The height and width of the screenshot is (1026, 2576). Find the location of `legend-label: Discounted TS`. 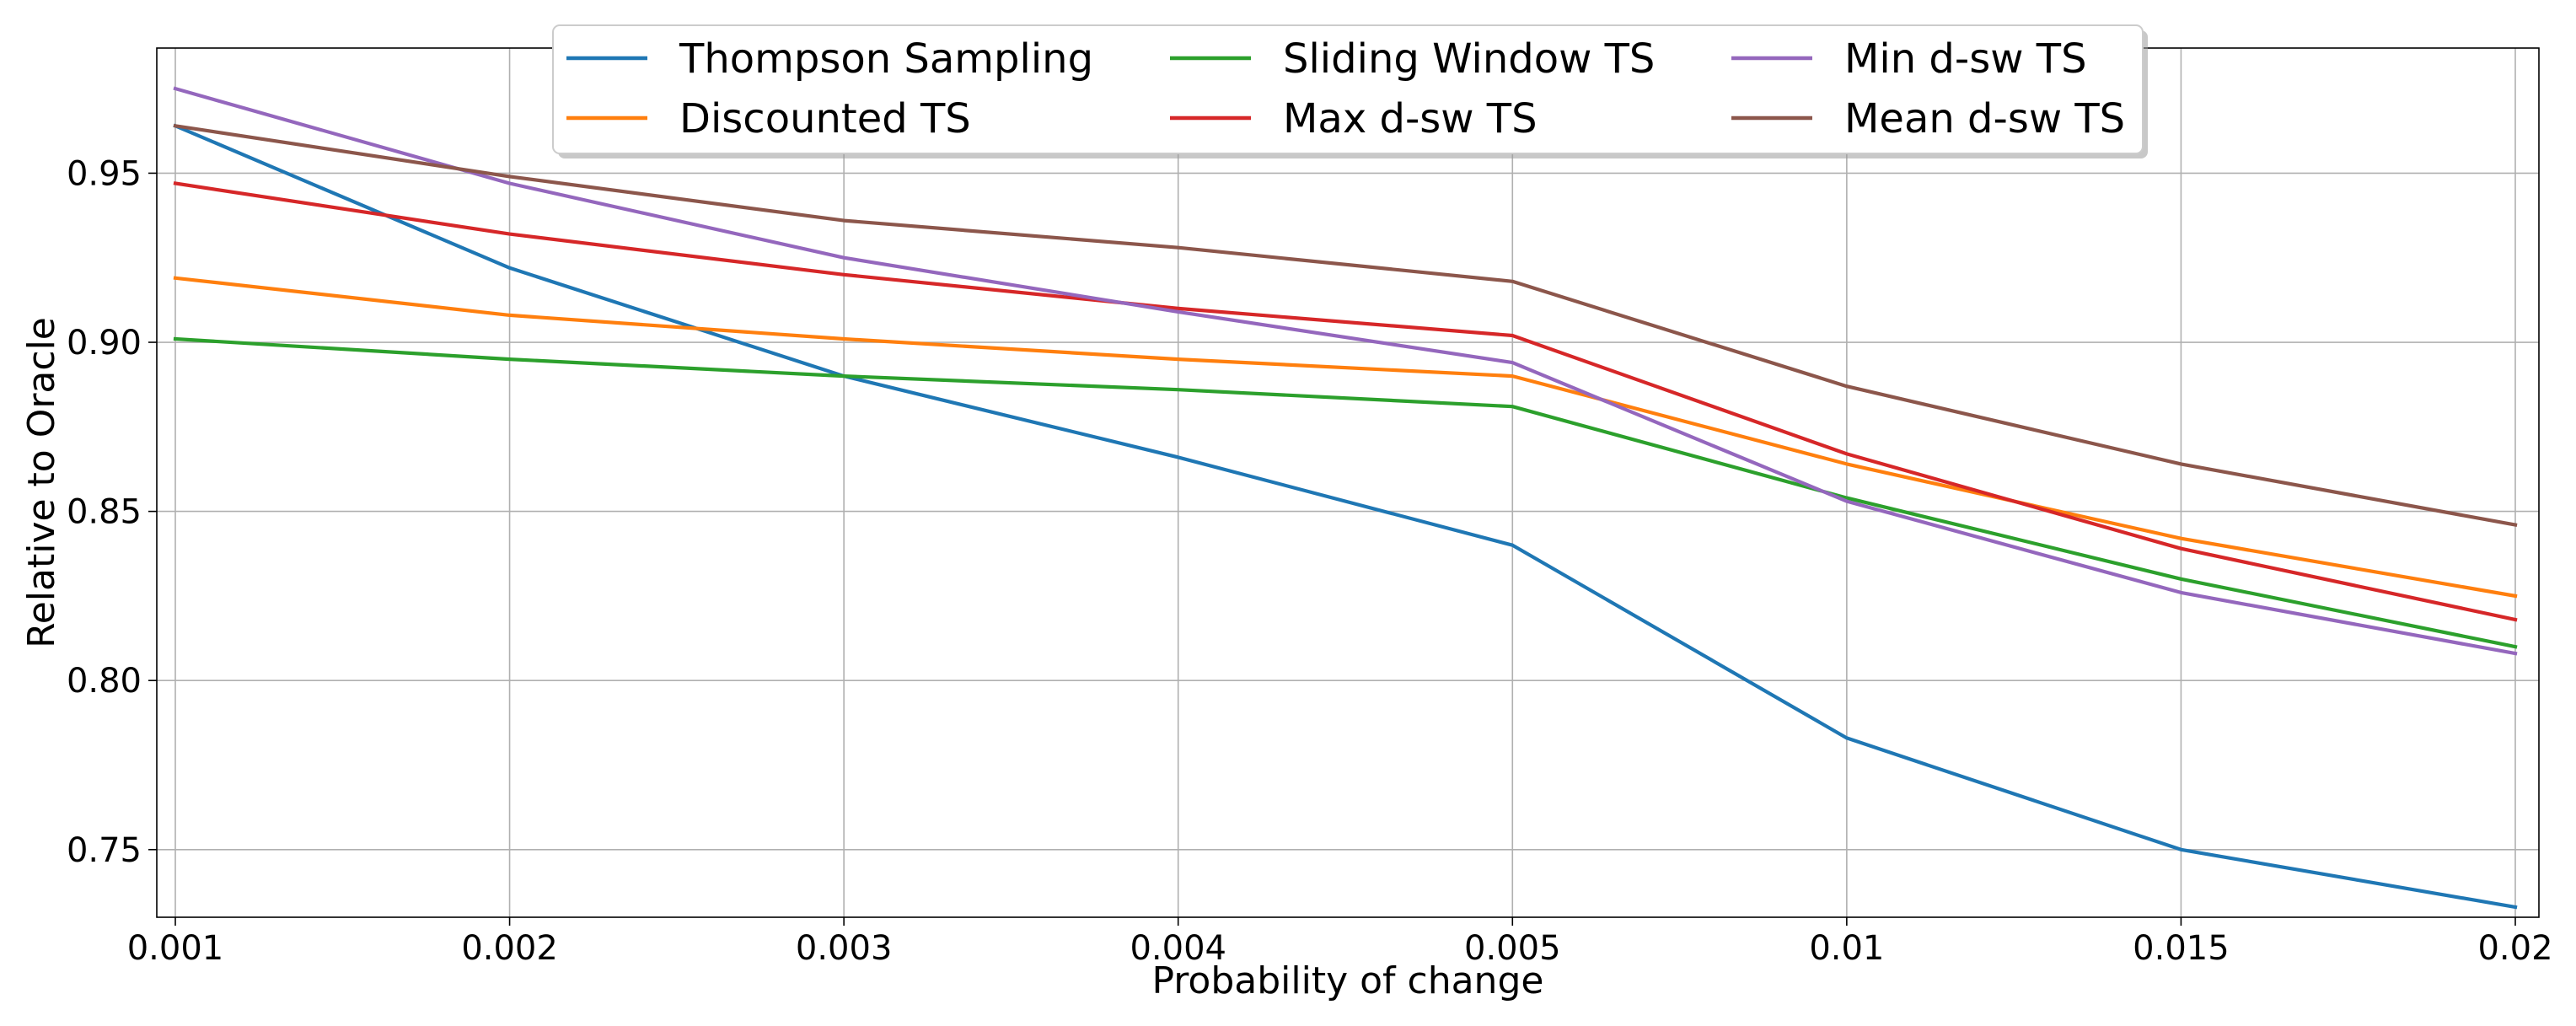

legend-label: Discounted TS is located at coordinates (825, 119).